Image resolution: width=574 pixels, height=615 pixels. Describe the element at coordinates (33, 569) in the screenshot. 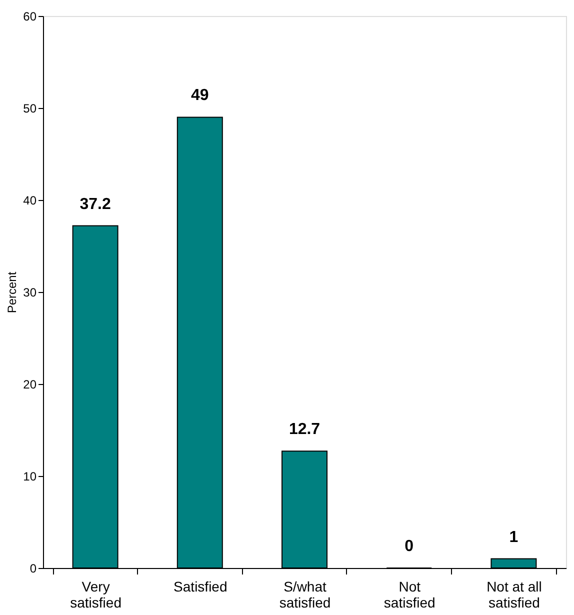

I see `y-tick-label: 0` at that location.